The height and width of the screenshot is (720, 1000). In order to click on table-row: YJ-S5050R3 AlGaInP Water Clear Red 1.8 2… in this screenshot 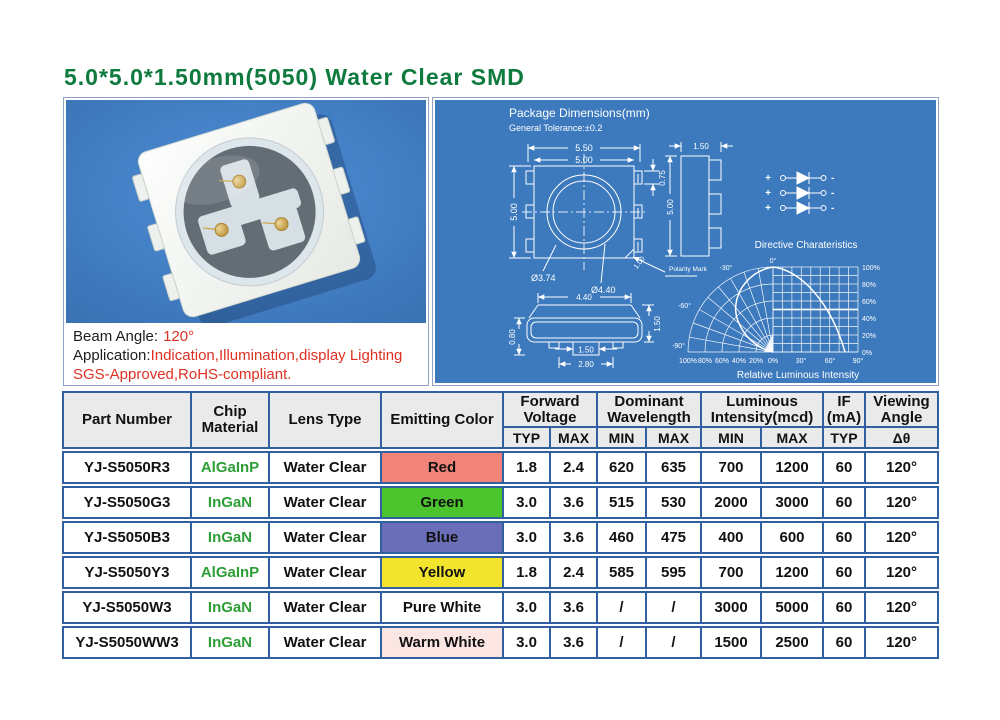, I will do `click(500, 467)`.